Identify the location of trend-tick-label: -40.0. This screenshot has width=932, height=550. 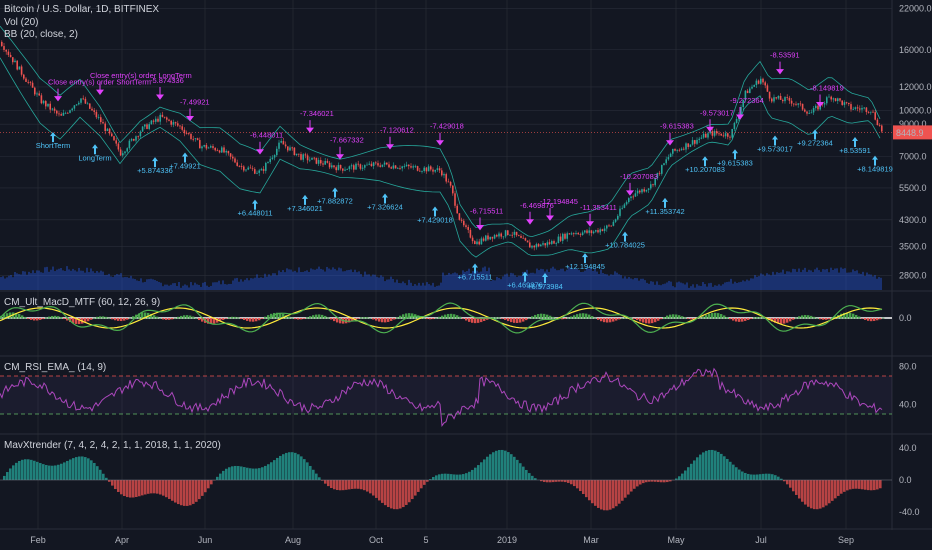
(909, 512).